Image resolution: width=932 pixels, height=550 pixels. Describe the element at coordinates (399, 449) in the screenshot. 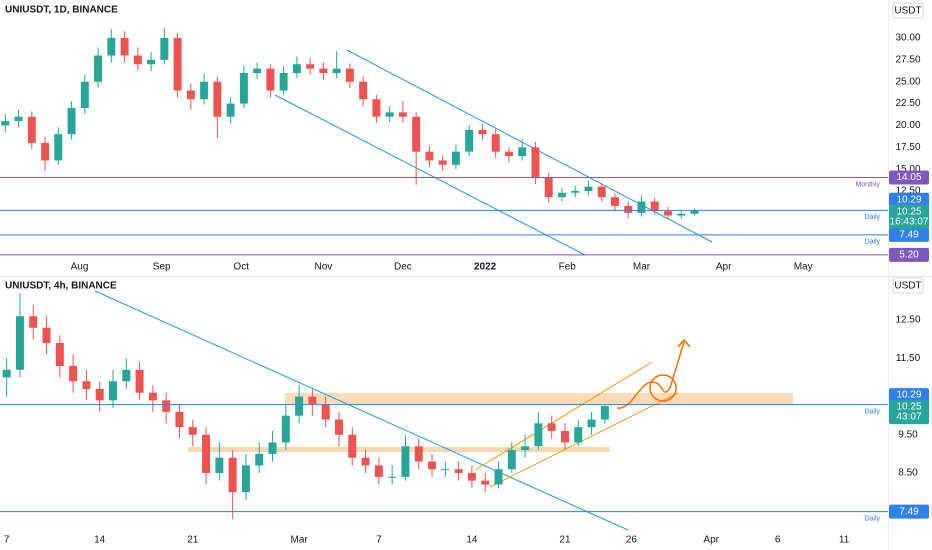

I see `support-zone` at that location.